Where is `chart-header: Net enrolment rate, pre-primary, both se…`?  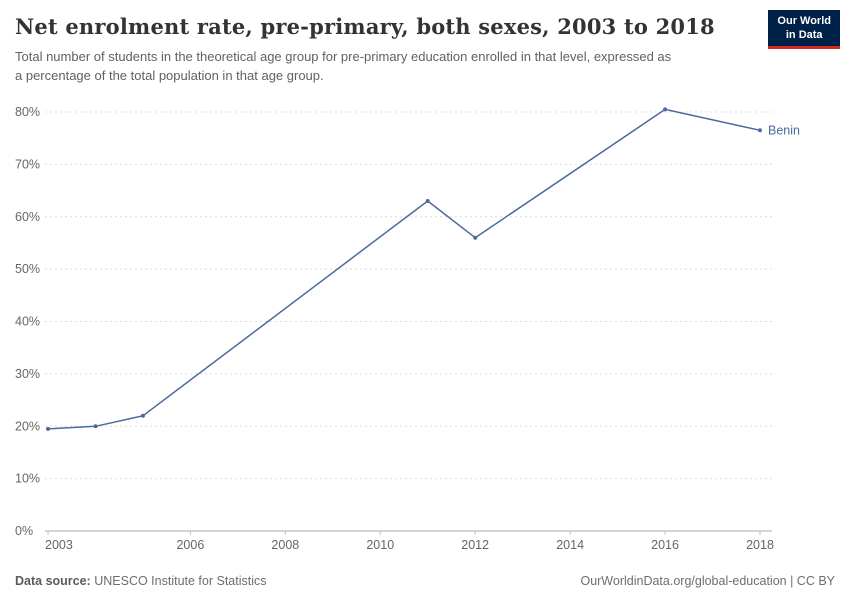
chart-header: Net enrolment rate, pre-primary, both se… is located at coordinates (382, 50).